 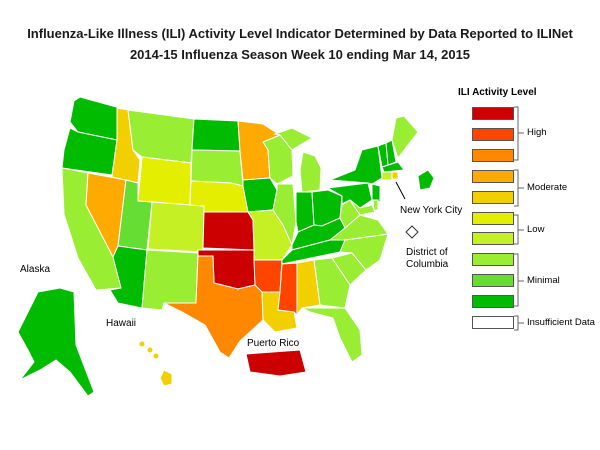 What do you see at coordinates (426, 180) in the screenshot?
I see `region-NYC` at bounding box center [426, 180].